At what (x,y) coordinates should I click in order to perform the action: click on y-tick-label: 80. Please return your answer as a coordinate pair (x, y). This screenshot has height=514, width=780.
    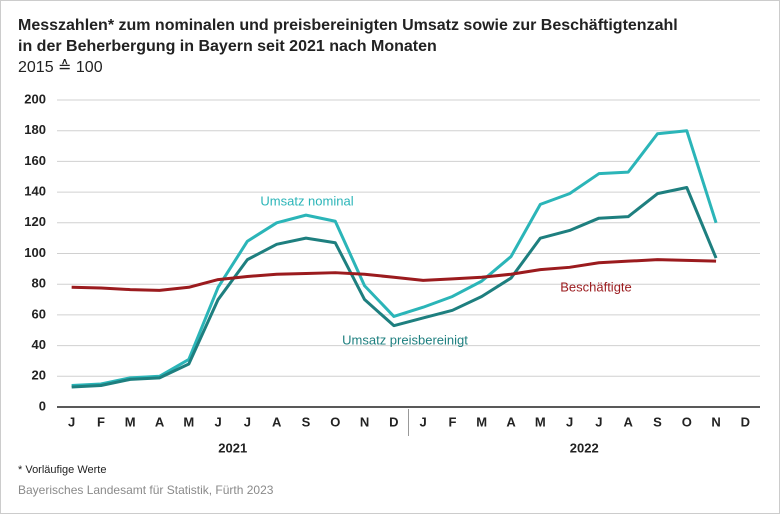
    Looking at the image, I should click on (39, 283).